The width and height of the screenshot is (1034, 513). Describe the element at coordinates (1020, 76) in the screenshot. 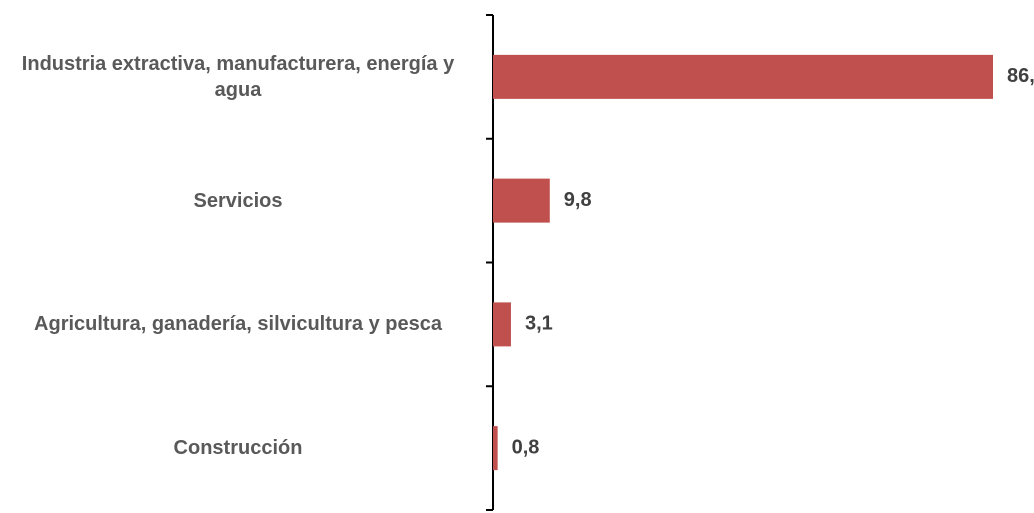

I see `value-label: 86,3` at that location.